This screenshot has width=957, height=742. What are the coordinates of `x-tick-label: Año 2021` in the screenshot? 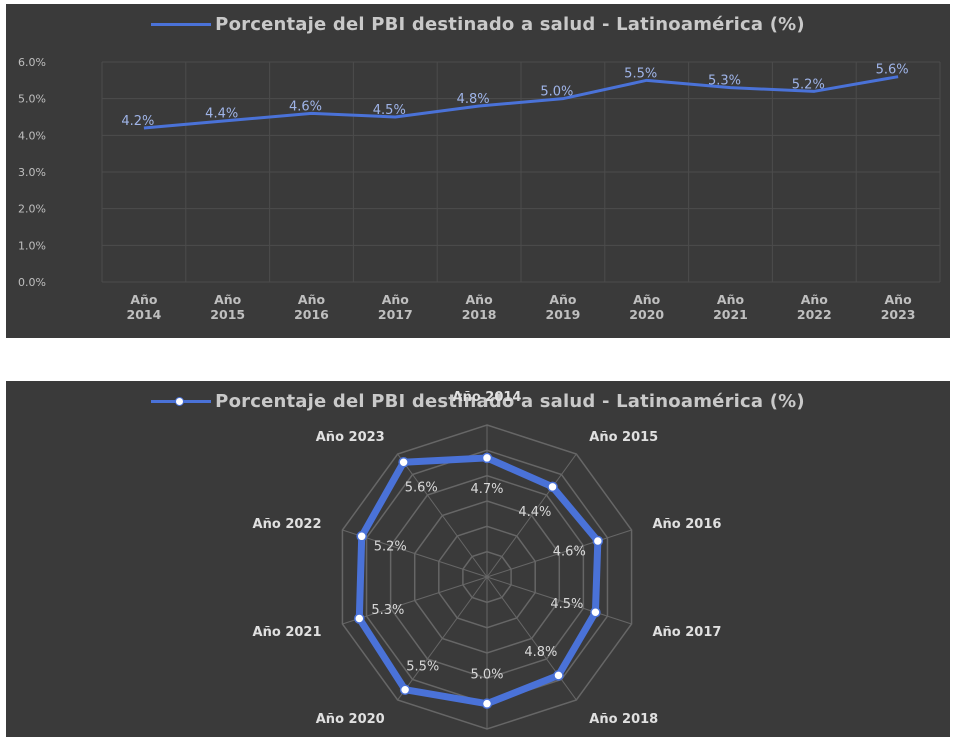 It's located at (730, 307).